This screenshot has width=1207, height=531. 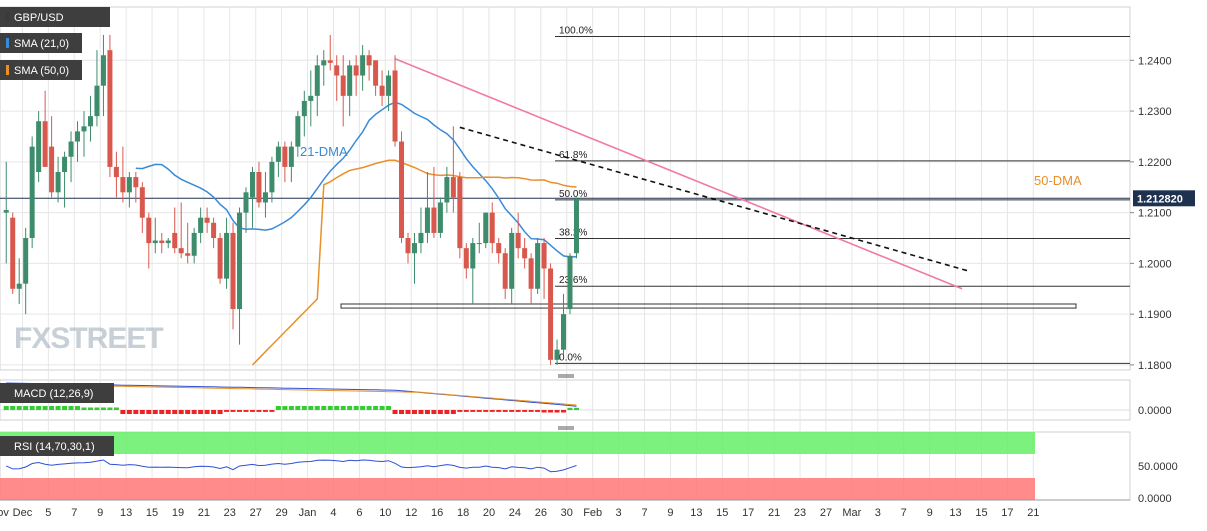 I want to click on macd-legend-box, so click(x=57, y=393).